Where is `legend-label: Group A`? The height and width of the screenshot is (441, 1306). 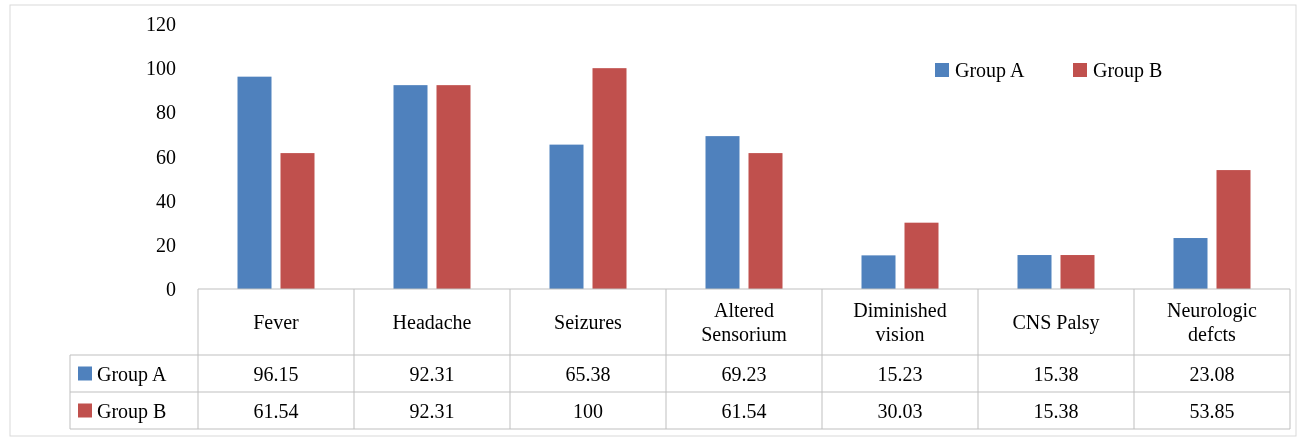 legend-label: Group A is located at coordinates (990, 70).